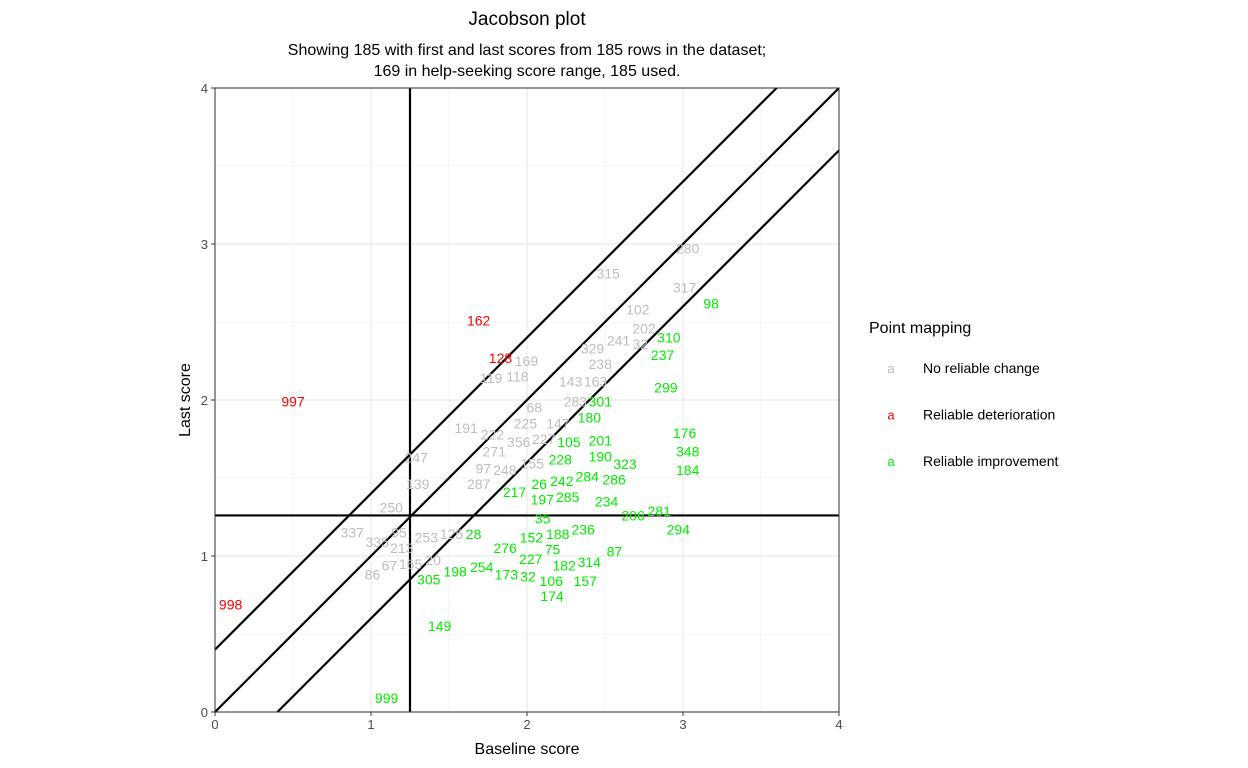 The width and height of the screenshot is (1248, 768). I want to click on point-label: 999, so click(387, 698).